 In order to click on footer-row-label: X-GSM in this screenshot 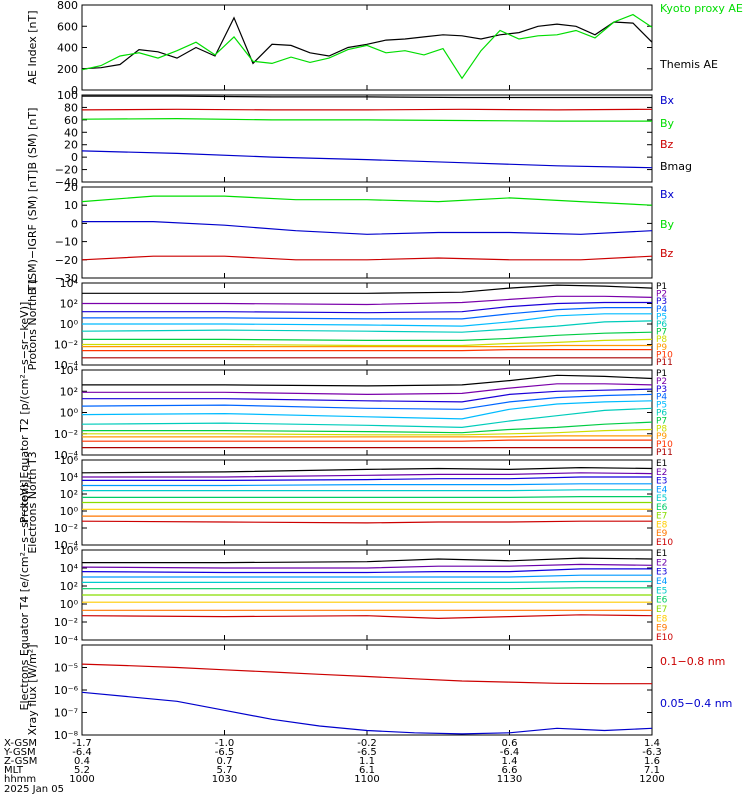, I will do `click(20, 743)`.